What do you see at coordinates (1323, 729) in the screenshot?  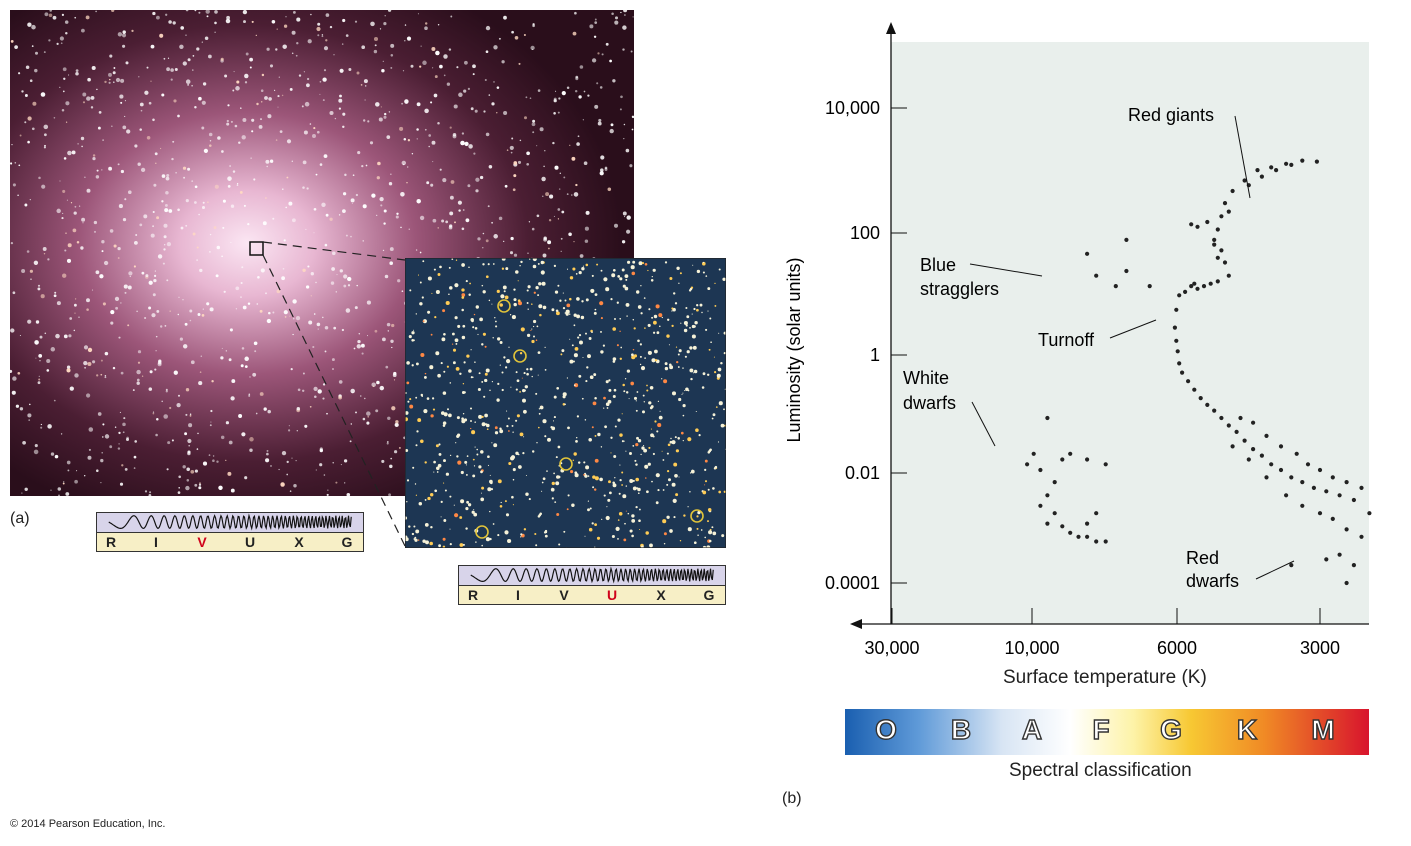 I see `spectral-class-m: M` at bounding box center [1323, 729].